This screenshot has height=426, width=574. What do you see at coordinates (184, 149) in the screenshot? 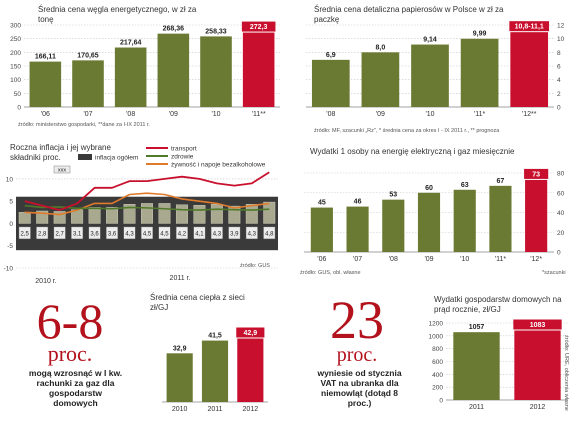
I see `legend-transport-label: transport` at bounding box center [184, 149].